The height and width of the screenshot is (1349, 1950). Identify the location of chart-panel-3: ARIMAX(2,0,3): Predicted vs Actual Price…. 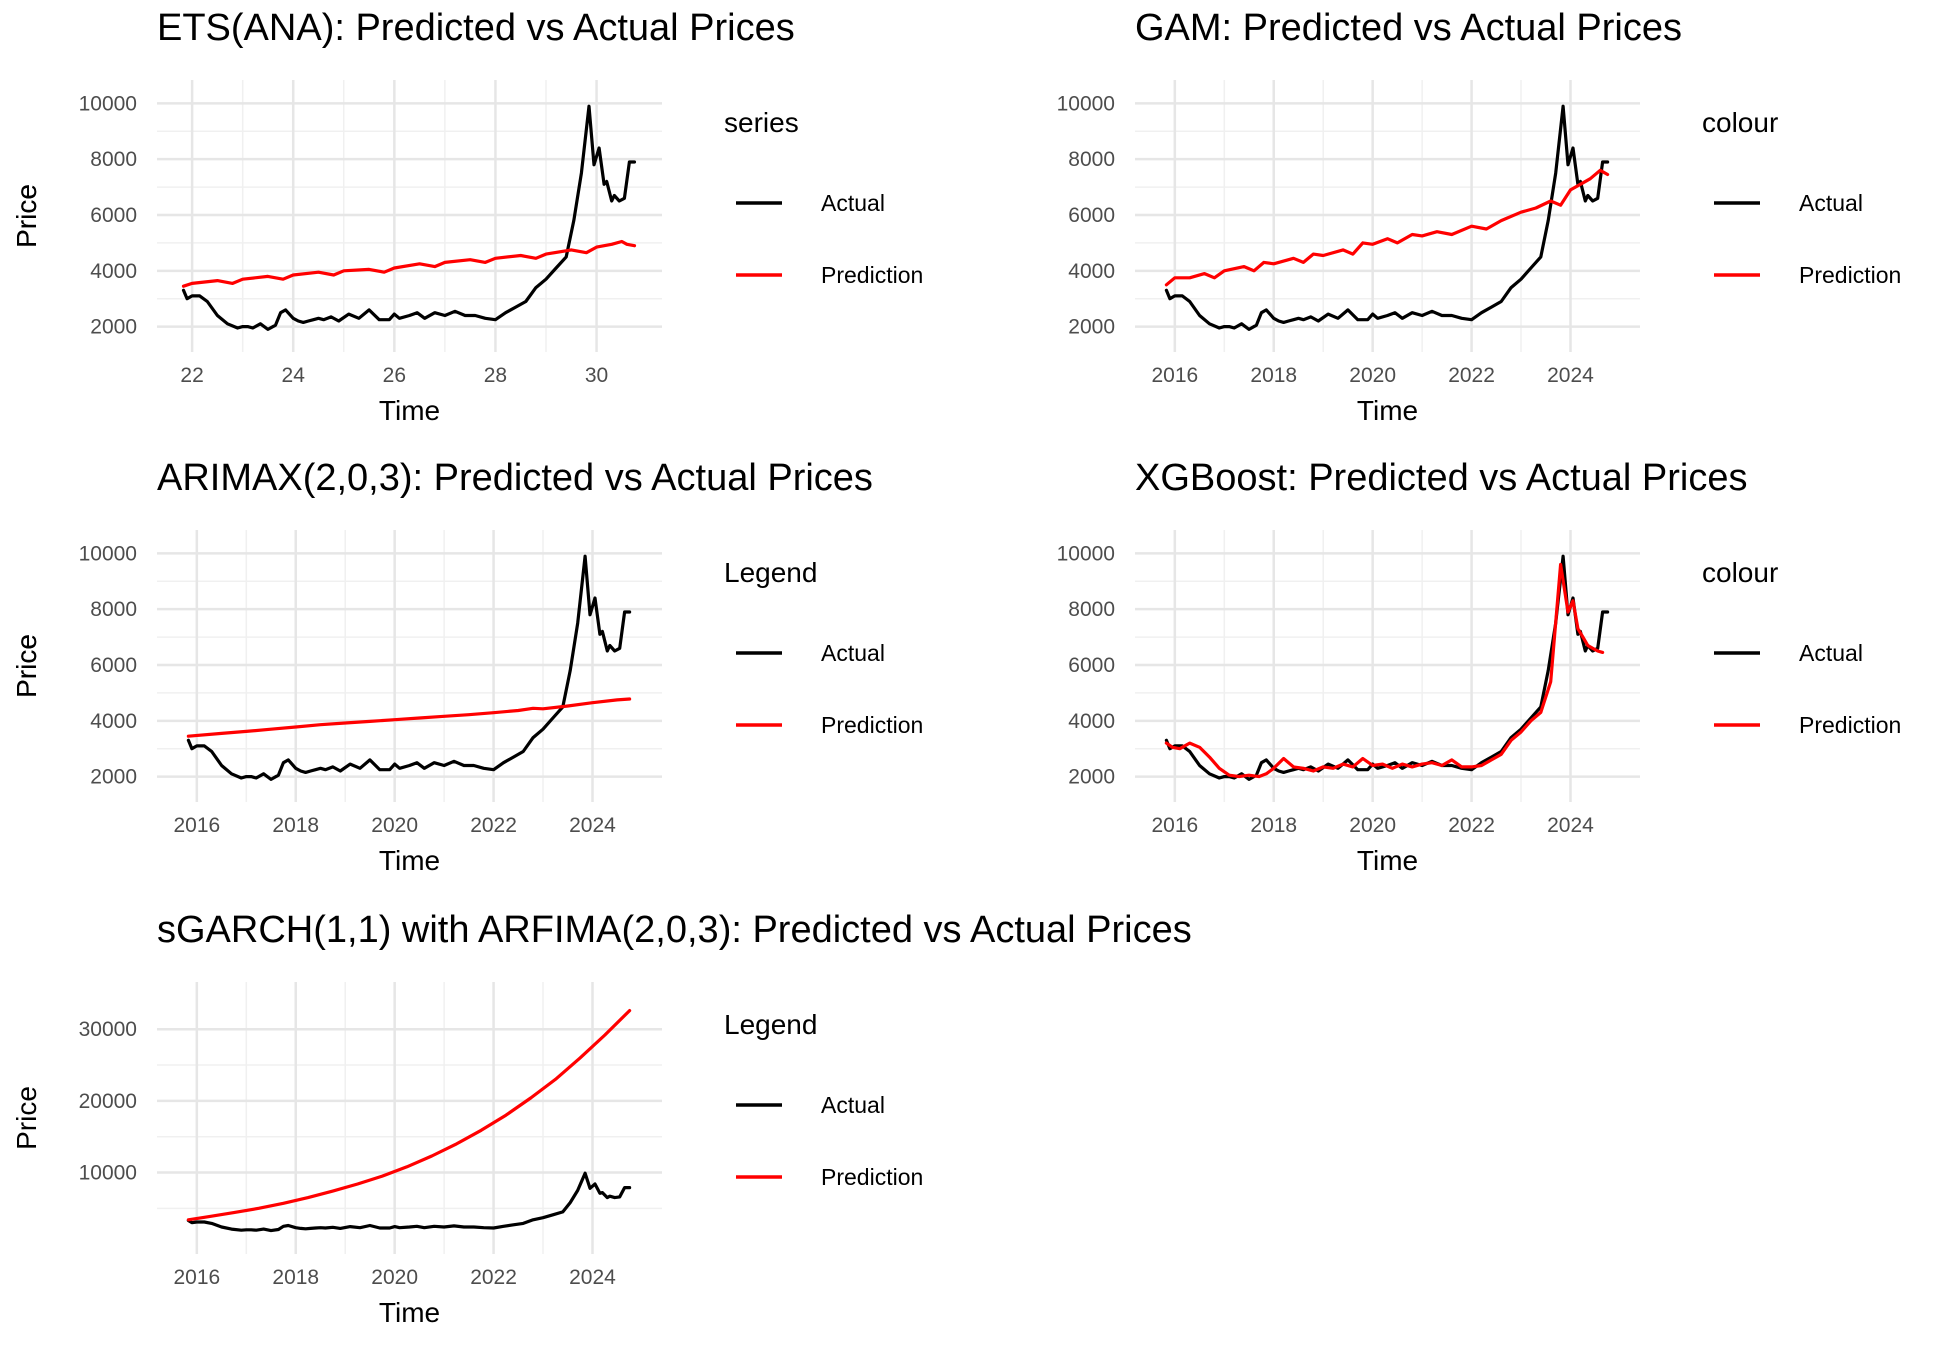
(467, 666).